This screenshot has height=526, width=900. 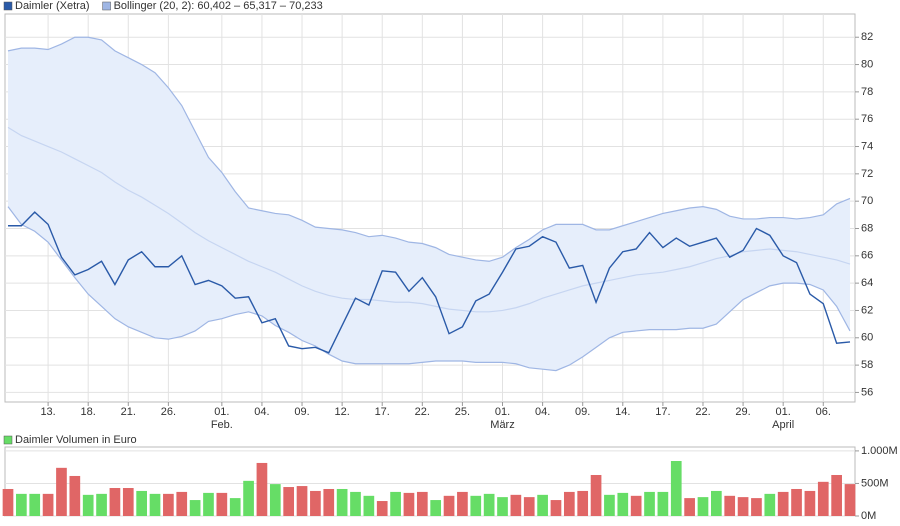 I want to click on y-tick-label: 80, so click(x=867, y=64).